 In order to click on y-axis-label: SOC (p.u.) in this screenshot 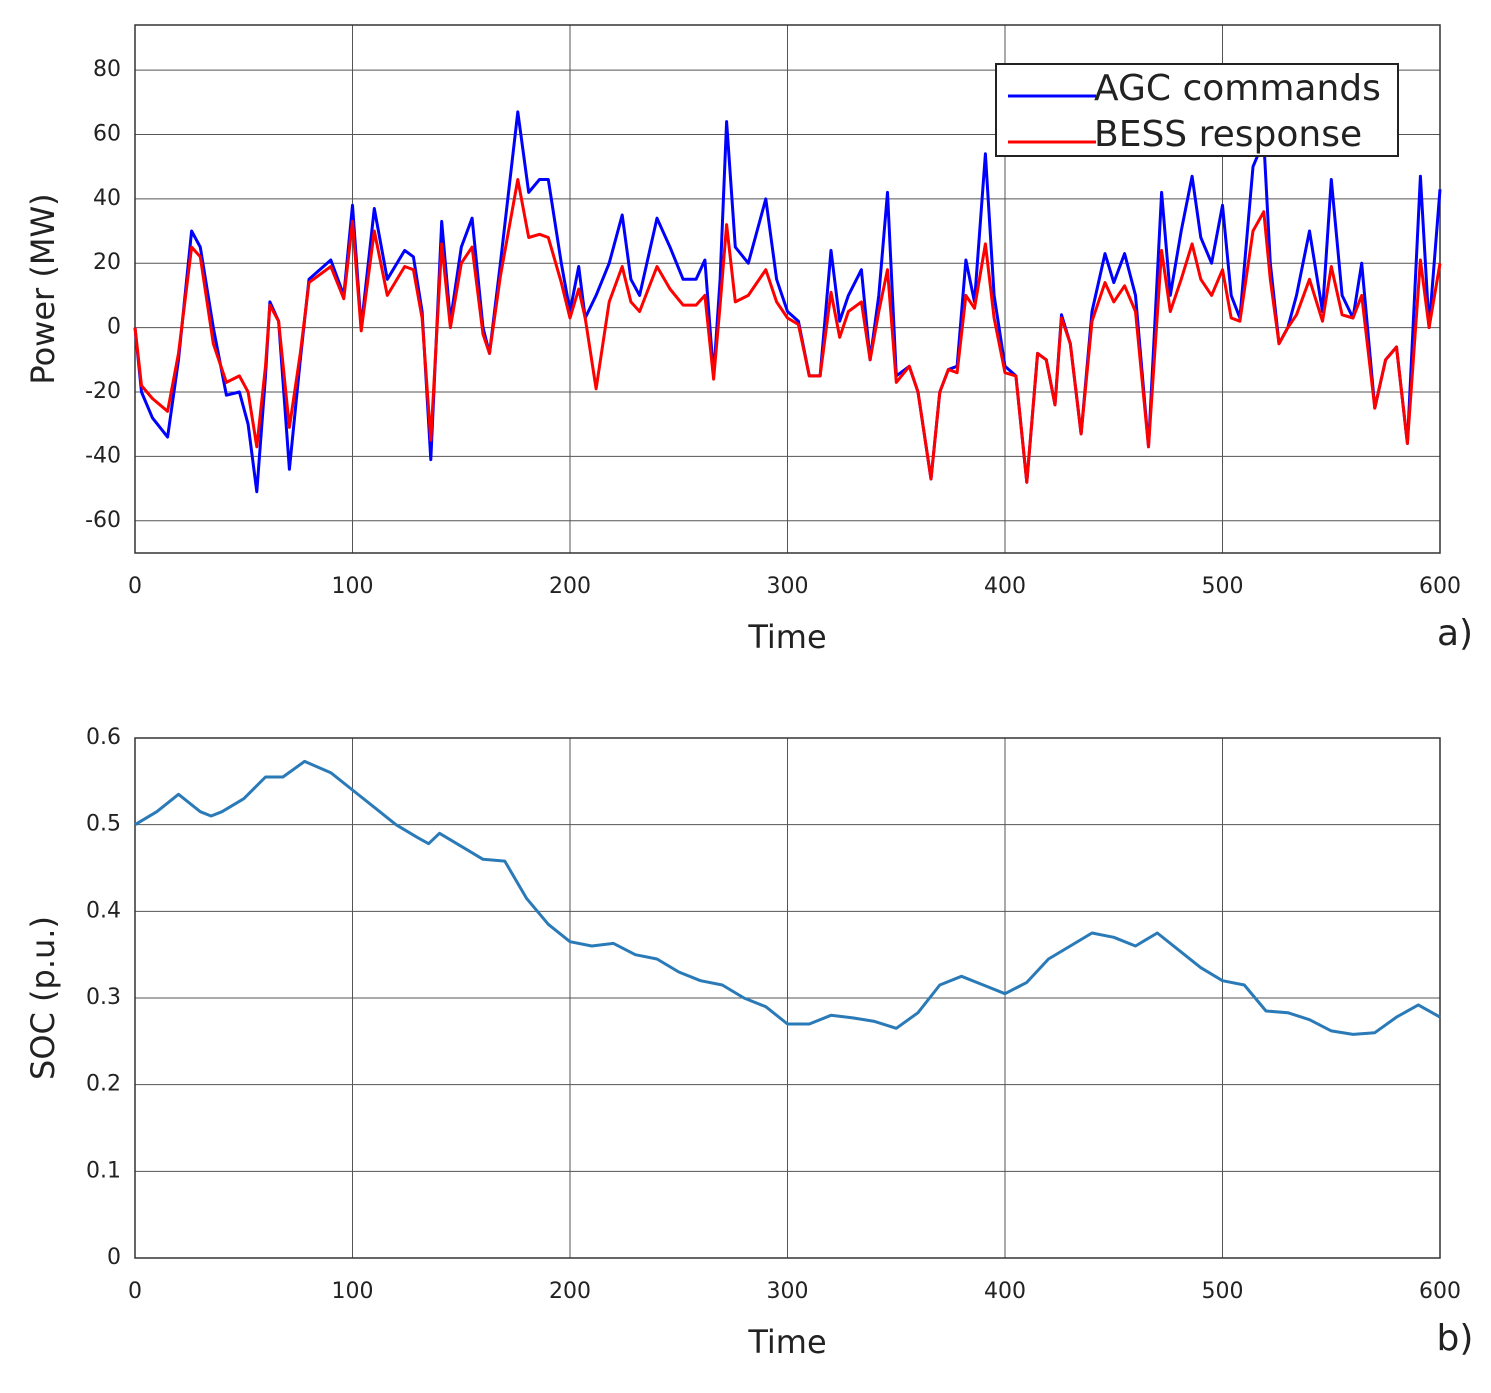, I will do `click(43, 998)`.